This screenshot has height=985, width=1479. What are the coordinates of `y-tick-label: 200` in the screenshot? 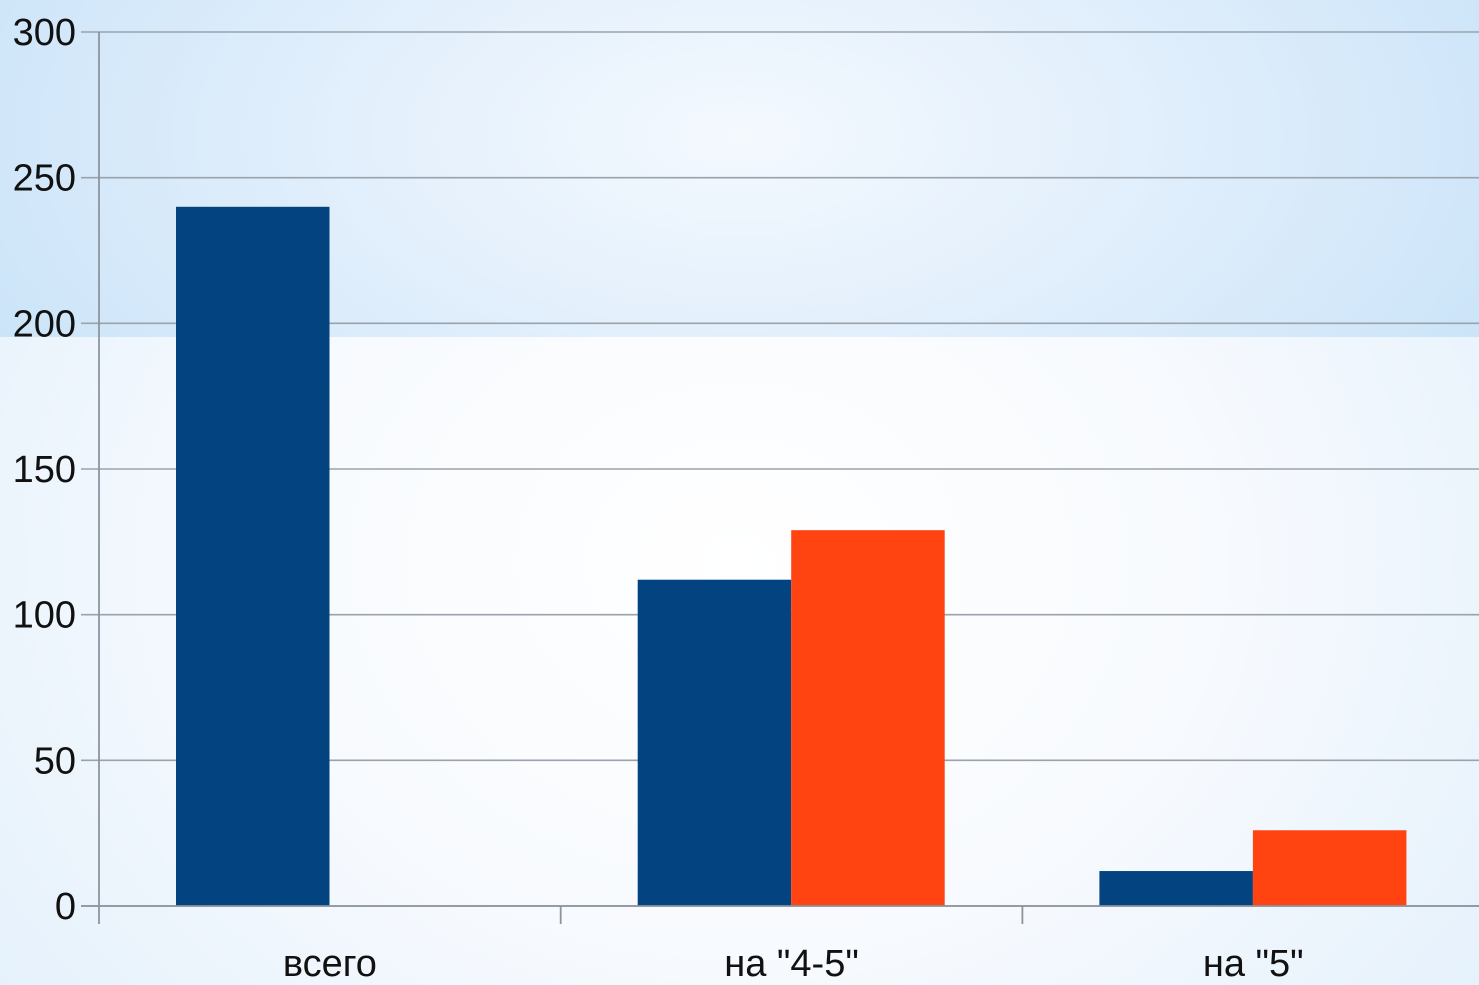 It's located at (44, 324).